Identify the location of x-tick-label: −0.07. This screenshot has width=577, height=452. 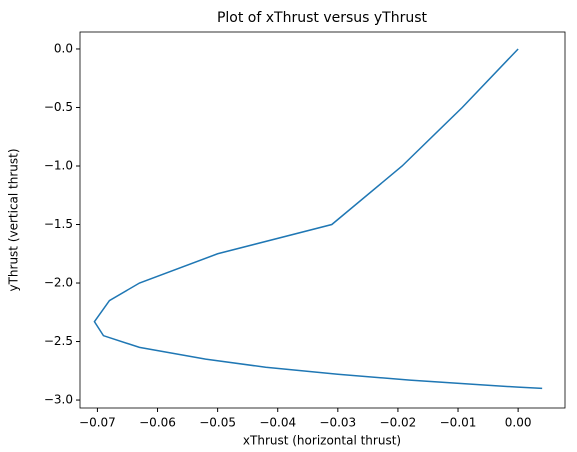
(97, 423).